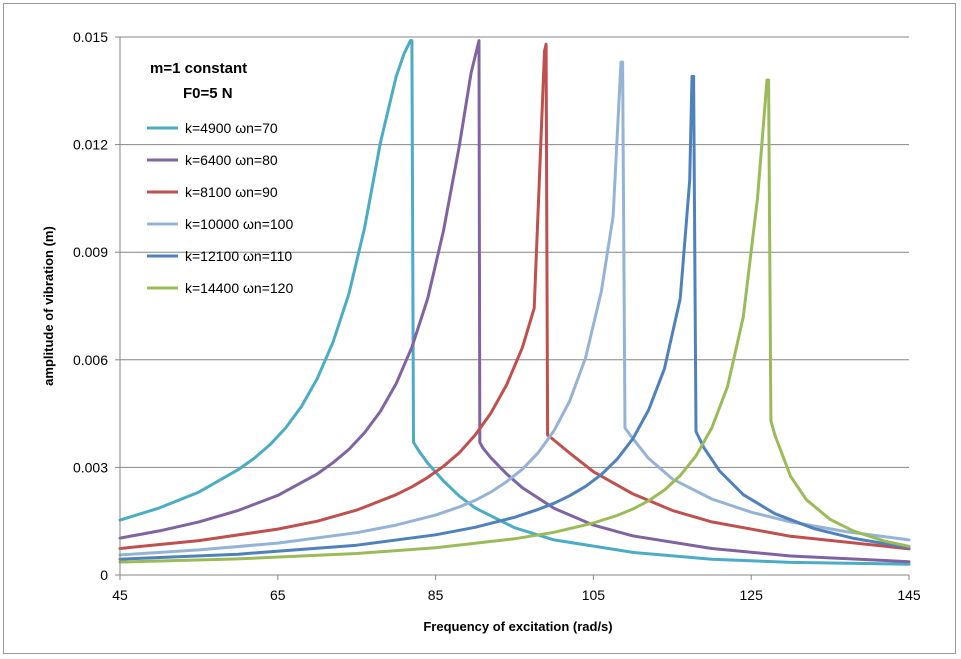 This screenshot has width=961, height=659. Describe the element at coordinates (239, 224) in the screenshot. I see `legend-label-wn-100: k=10000 ωn=100` at that location.